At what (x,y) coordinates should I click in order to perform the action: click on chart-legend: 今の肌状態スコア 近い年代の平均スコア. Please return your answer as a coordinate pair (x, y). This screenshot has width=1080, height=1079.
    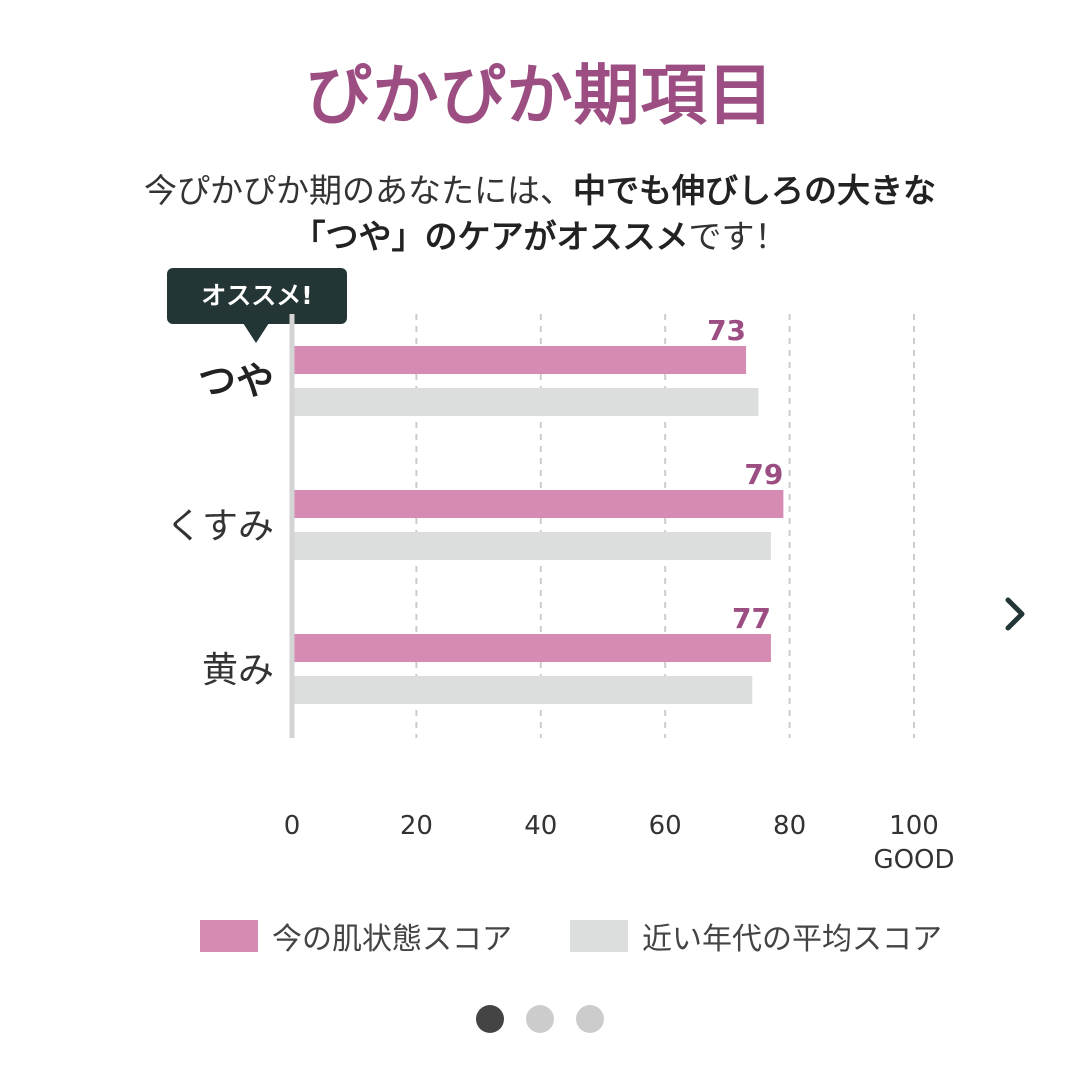
    Looking at the image, I should click on (540, 936).